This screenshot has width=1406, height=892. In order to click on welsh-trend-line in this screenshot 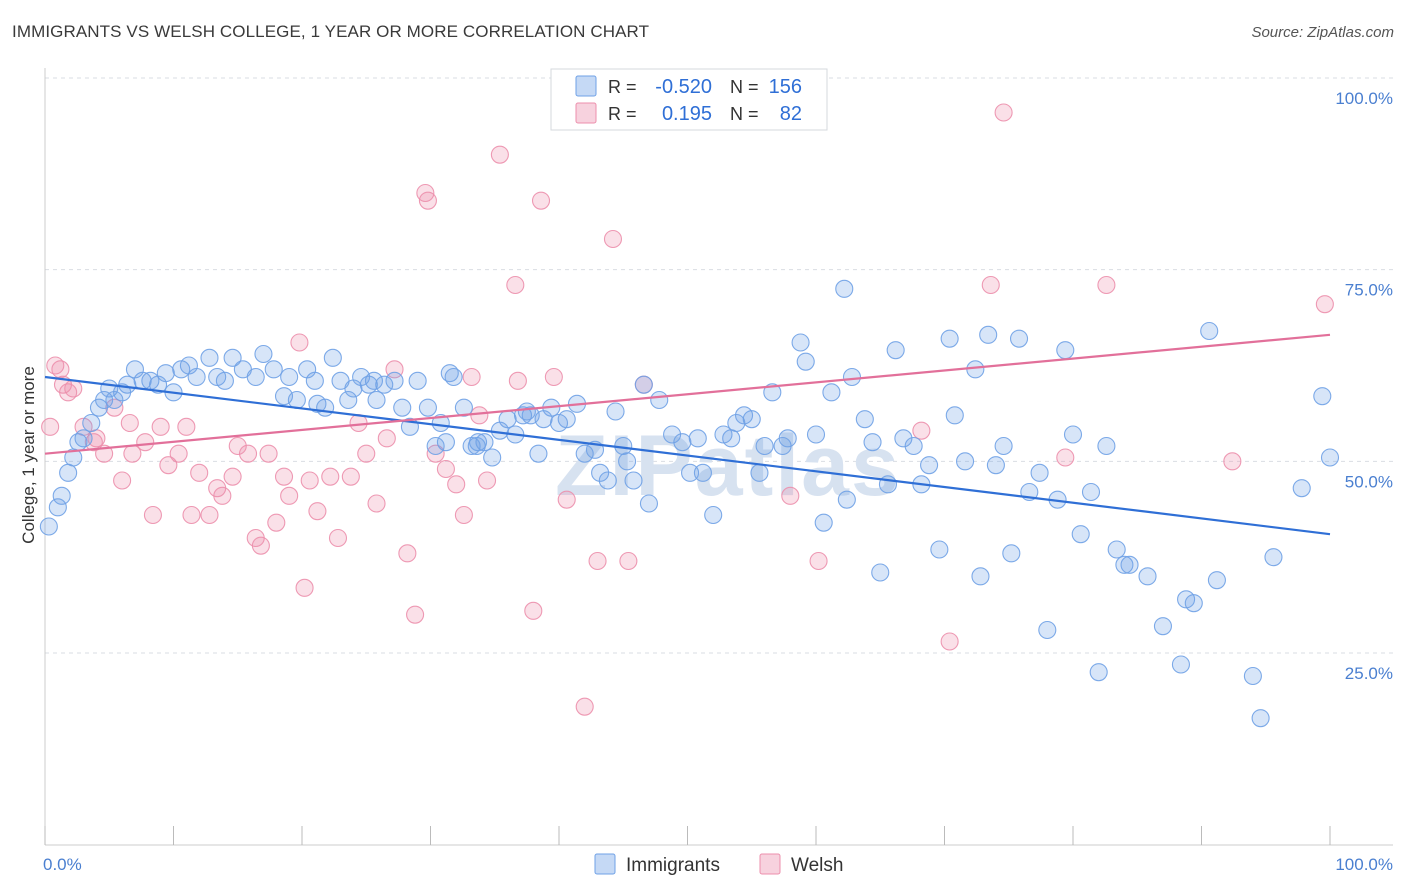, I will do `click(687, 394)`.